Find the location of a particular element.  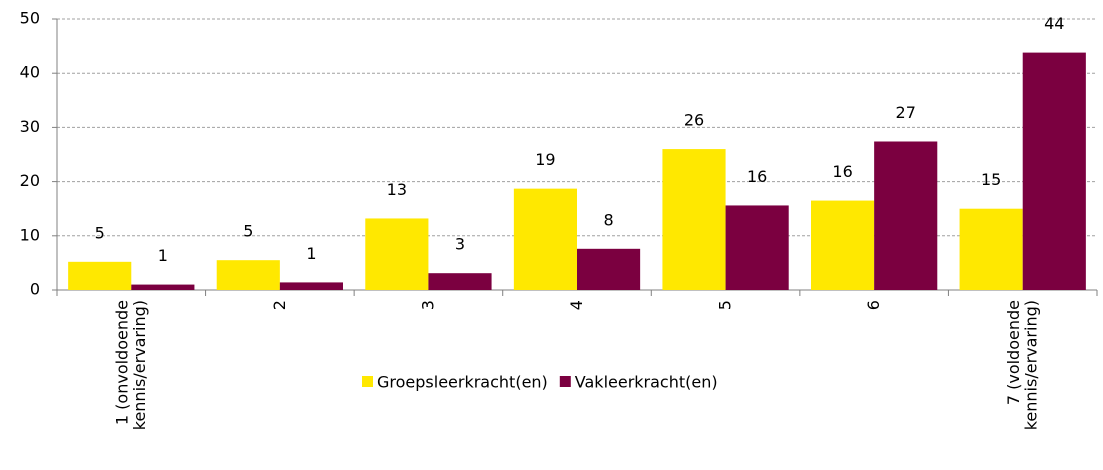

x-tick-label: 7 (voldoendekennis/ervaring) is located at coordinates (1021, 365).